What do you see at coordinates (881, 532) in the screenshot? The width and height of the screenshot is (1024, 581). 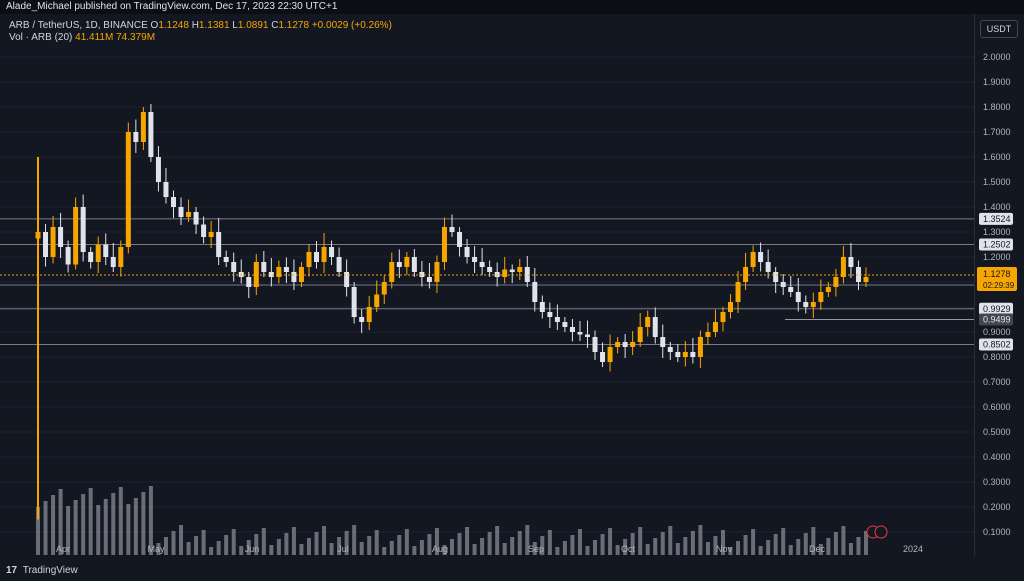 I see `event-icon` at bounding box center [881, 532].